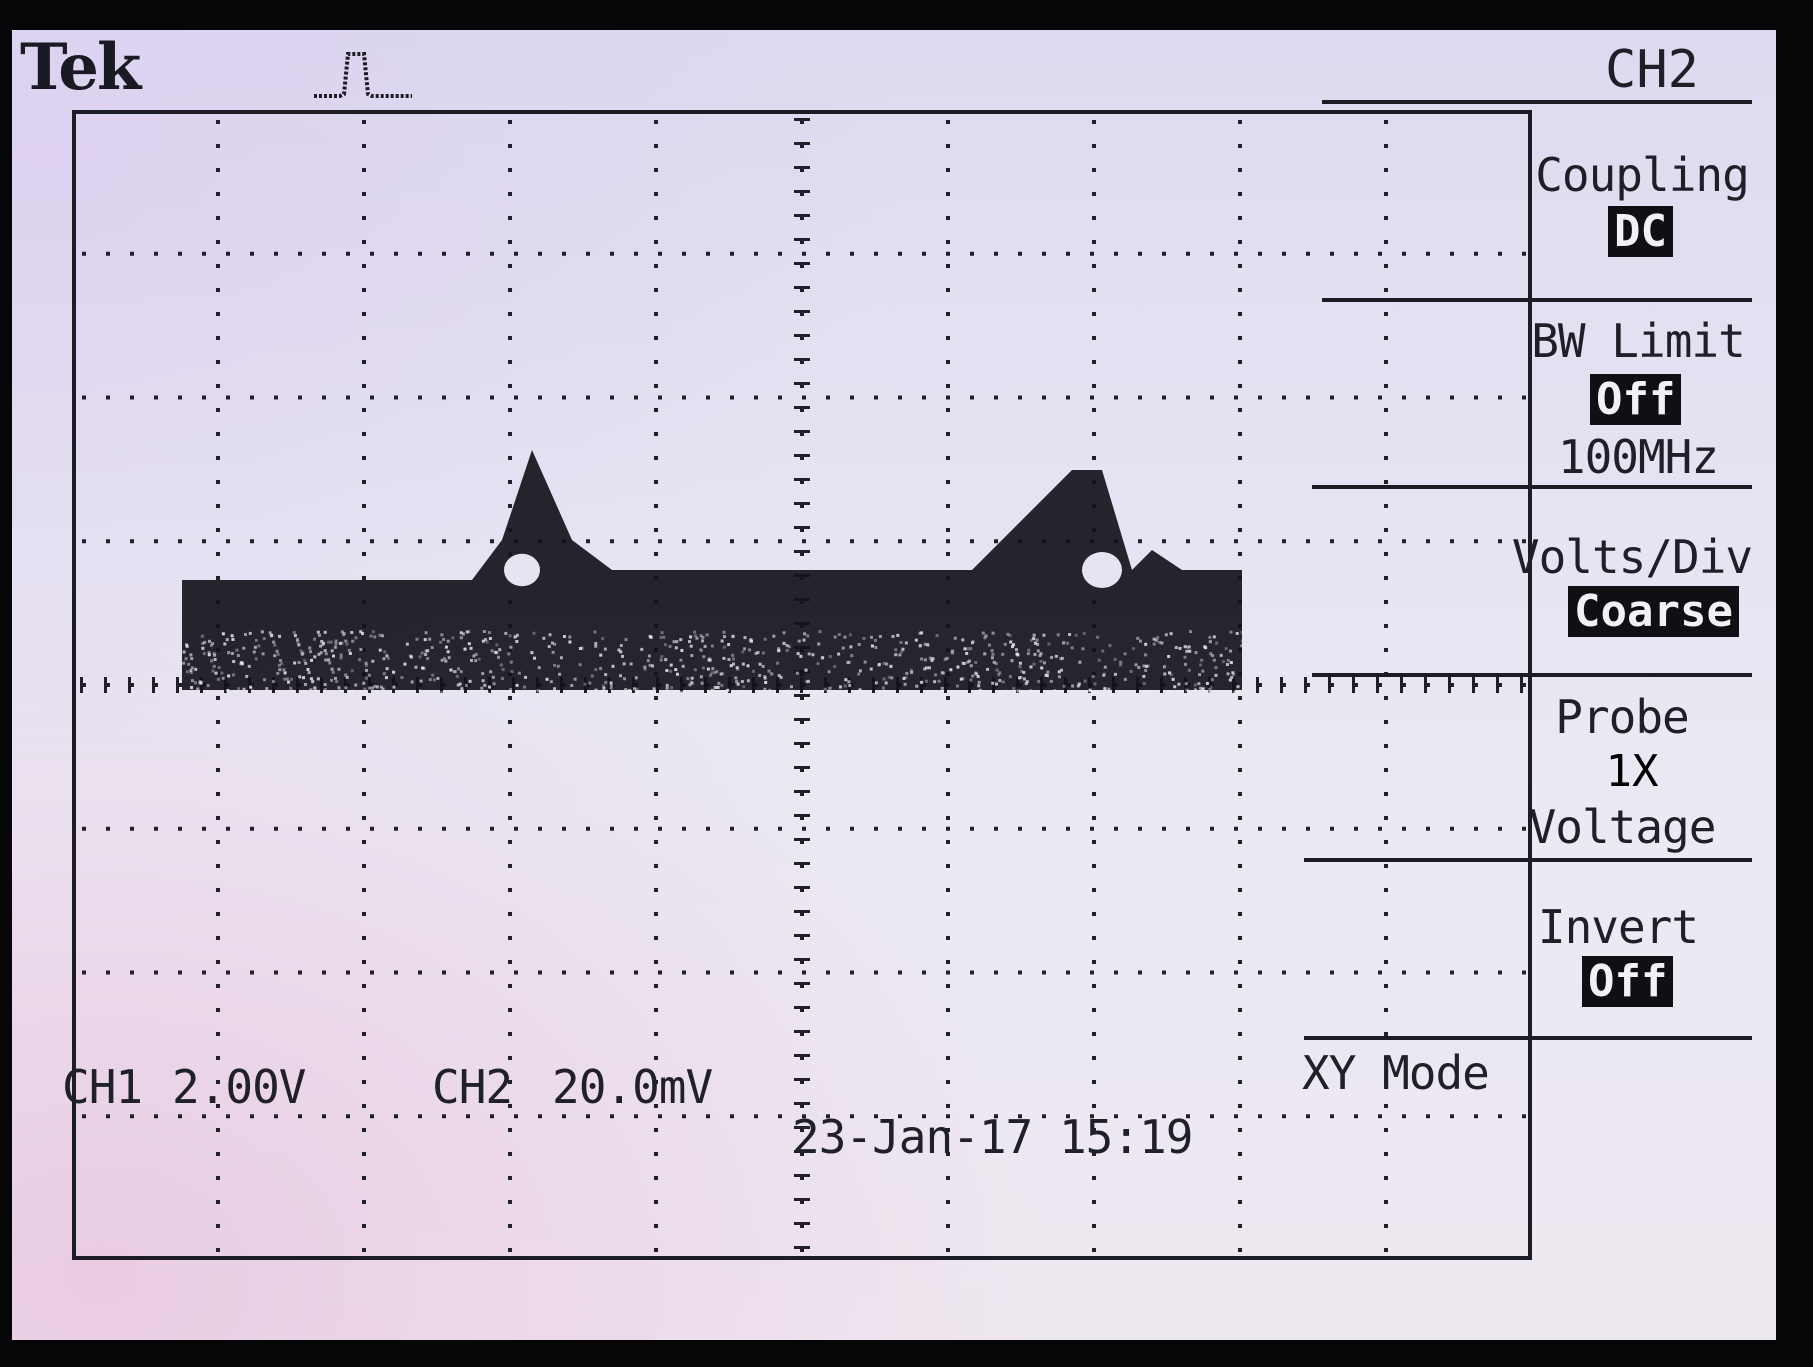  I want to click on menu-label-probe: Probe, so click(1622, 717).